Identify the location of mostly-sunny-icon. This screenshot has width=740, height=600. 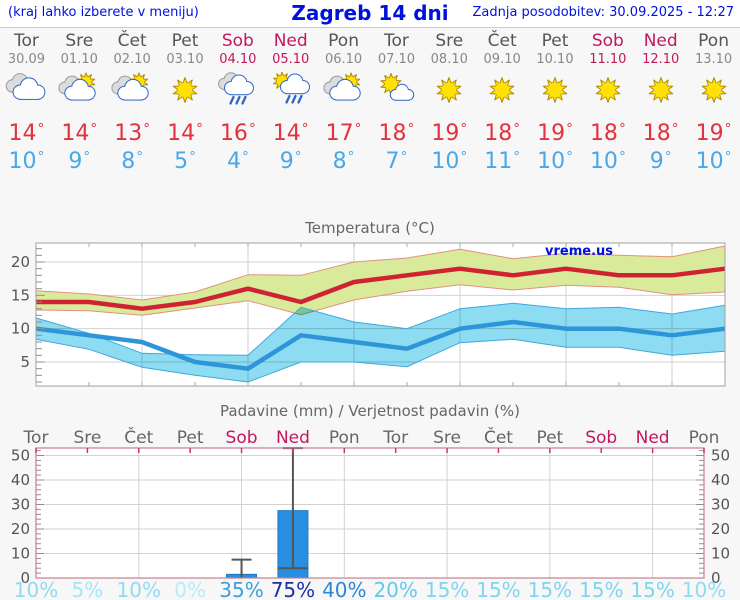
(397, 86).